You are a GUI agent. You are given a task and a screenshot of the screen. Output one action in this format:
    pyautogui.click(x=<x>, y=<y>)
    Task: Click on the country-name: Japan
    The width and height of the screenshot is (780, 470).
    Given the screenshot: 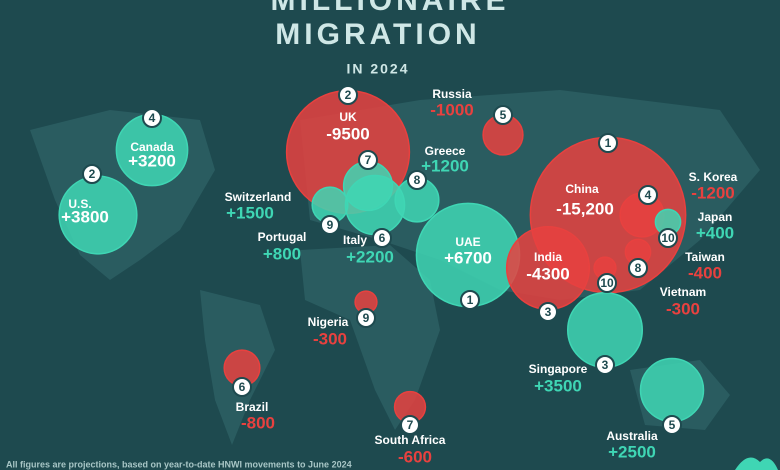 What is the action you would take?
    pyautogui.click(x=715, y=217)
    